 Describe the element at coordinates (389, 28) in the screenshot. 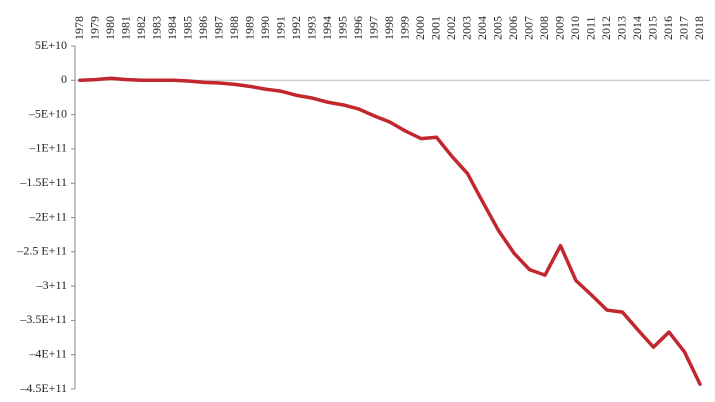

I see `x-tick-label: 1998` at that location.